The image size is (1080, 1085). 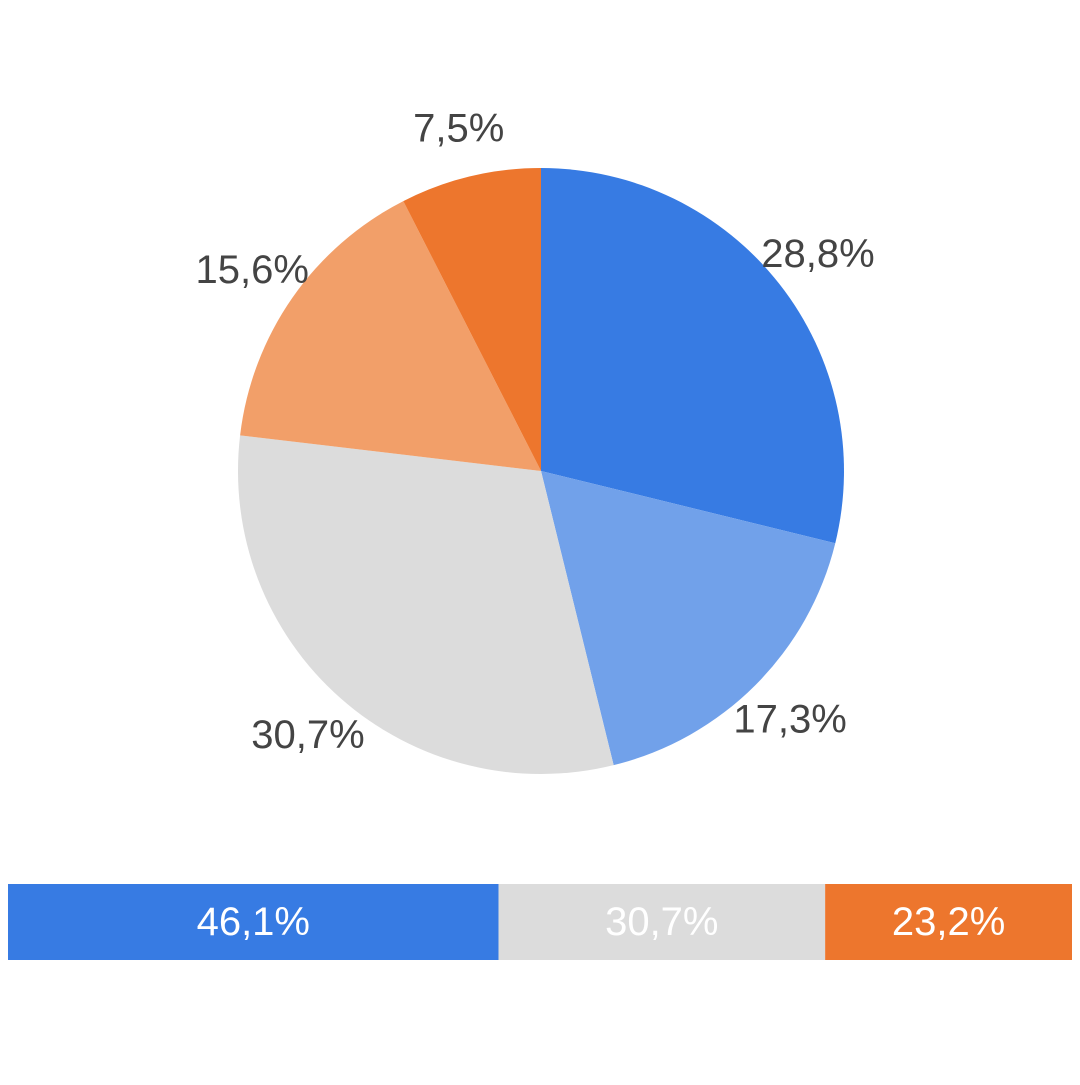 I want to click on stacked-bar-chart: 46,1% 30,7% 23,2%, so click(x=540, y=922).